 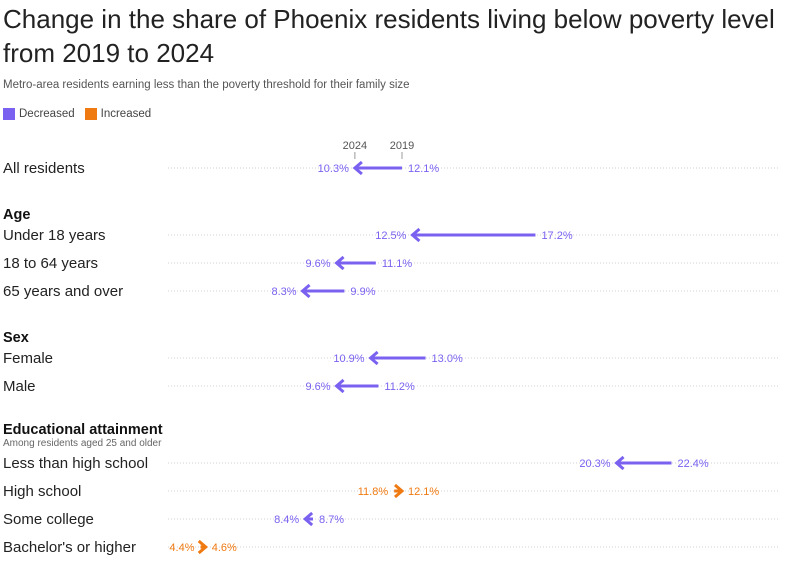 I want to click on row-label: Bachelor's or higher, so click(x=69, y=547).